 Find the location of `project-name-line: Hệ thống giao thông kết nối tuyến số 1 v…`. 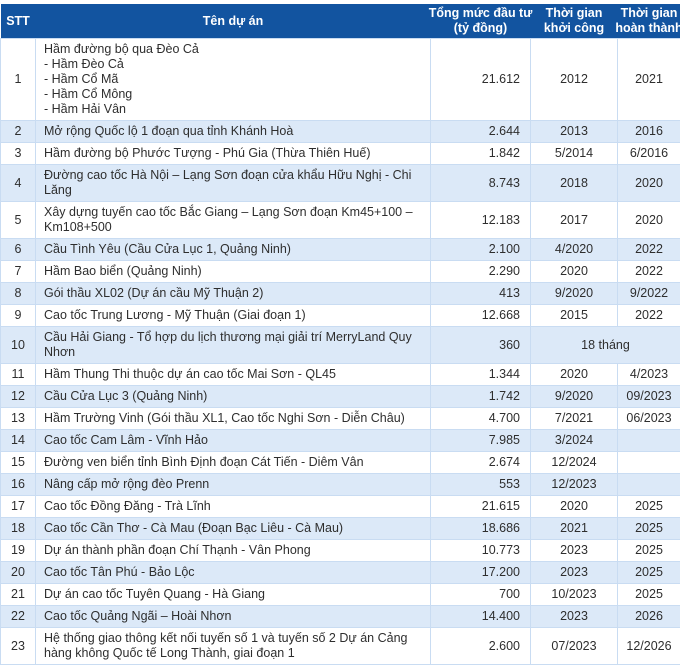

project-name-line: Hệ thống giao thông kết nối tuyến số 1 v… is located at coordinates (233, 646).